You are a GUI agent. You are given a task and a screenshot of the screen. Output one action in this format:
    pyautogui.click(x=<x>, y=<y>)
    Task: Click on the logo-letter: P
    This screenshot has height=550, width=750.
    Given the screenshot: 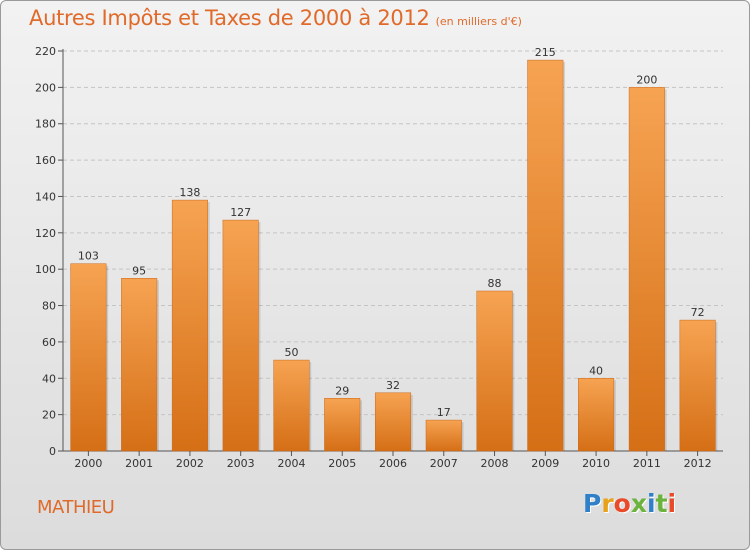 What is the action you would take?
    pyautogui.click(x=592, y=503)
    